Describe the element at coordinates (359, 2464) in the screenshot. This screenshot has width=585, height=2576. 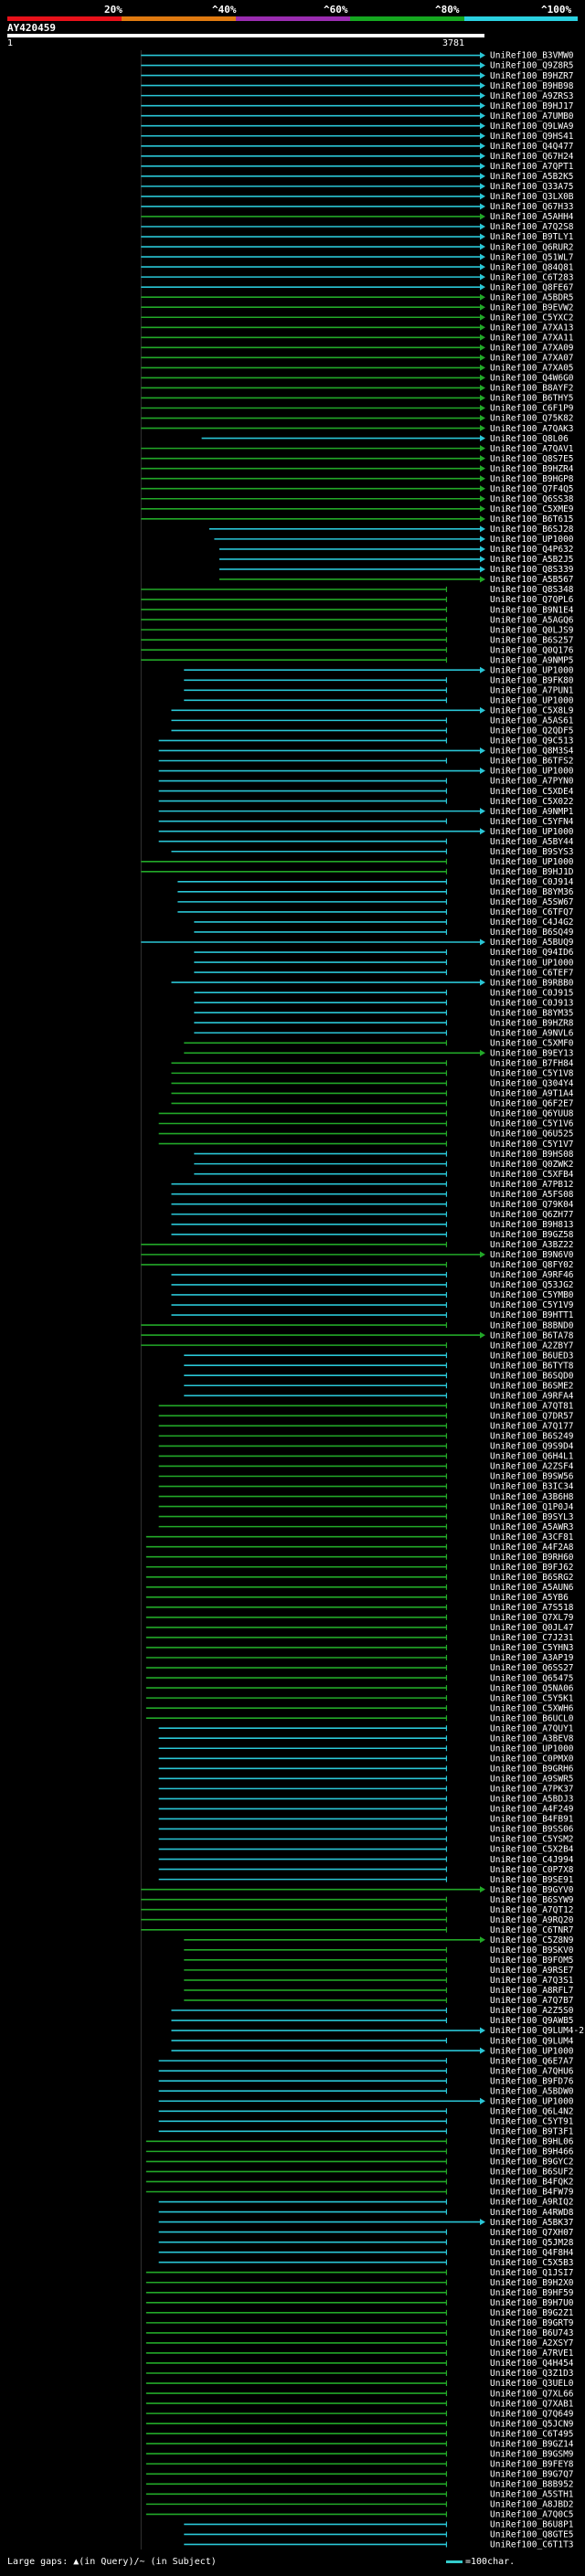
I see `hit-row: UniRef100_B9FEY8` at that location.